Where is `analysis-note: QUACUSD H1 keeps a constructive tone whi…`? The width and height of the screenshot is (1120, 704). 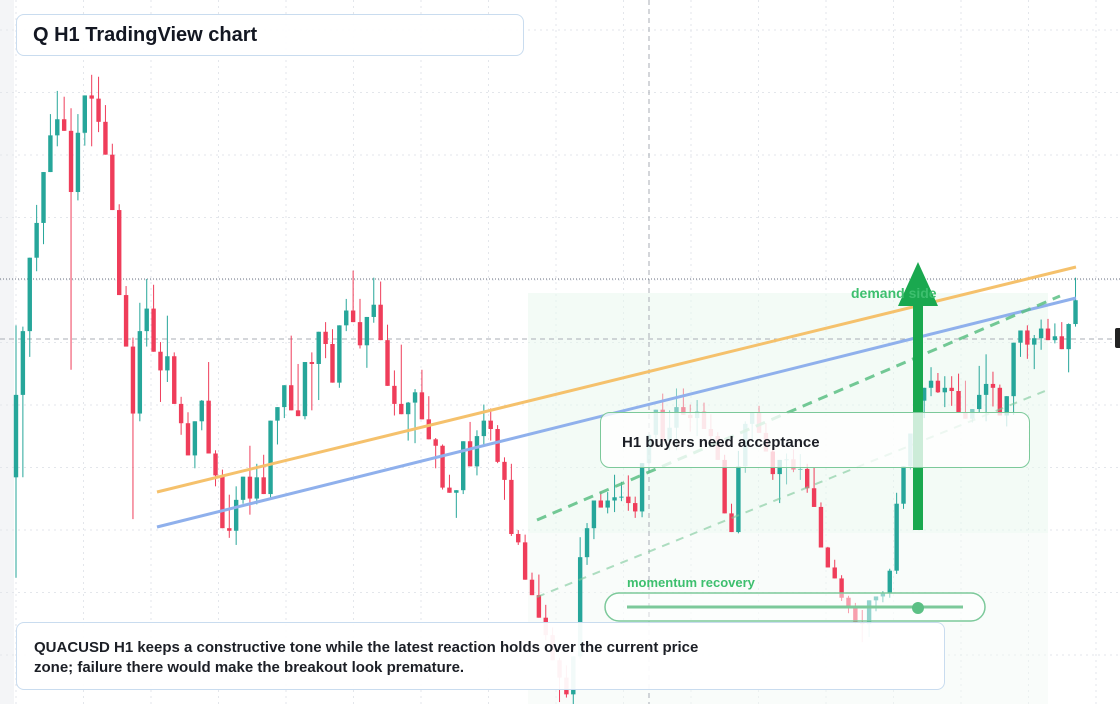 analysis-note: QUACUSD H1 keeps a constructive tone whi… is located at coordinates (480, 656).